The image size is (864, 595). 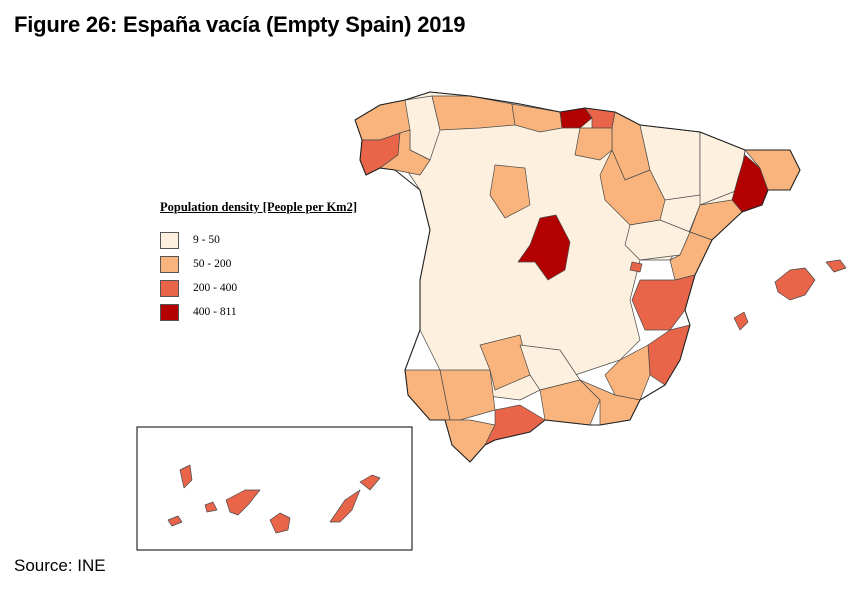 What do you see at coordinates (258, 312) in the screenshot?
I see `legend-item: 400 - 811` at bounding box center [258, 312].